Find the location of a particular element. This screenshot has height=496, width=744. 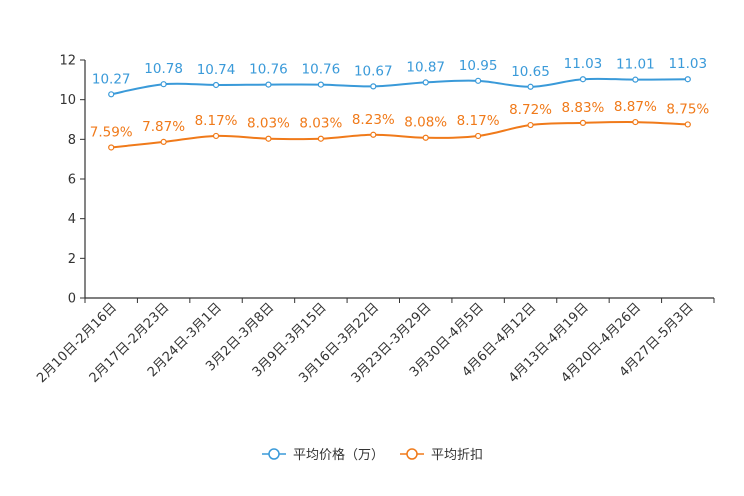

data-label: 10.74 is located at coordinates (216, 70).